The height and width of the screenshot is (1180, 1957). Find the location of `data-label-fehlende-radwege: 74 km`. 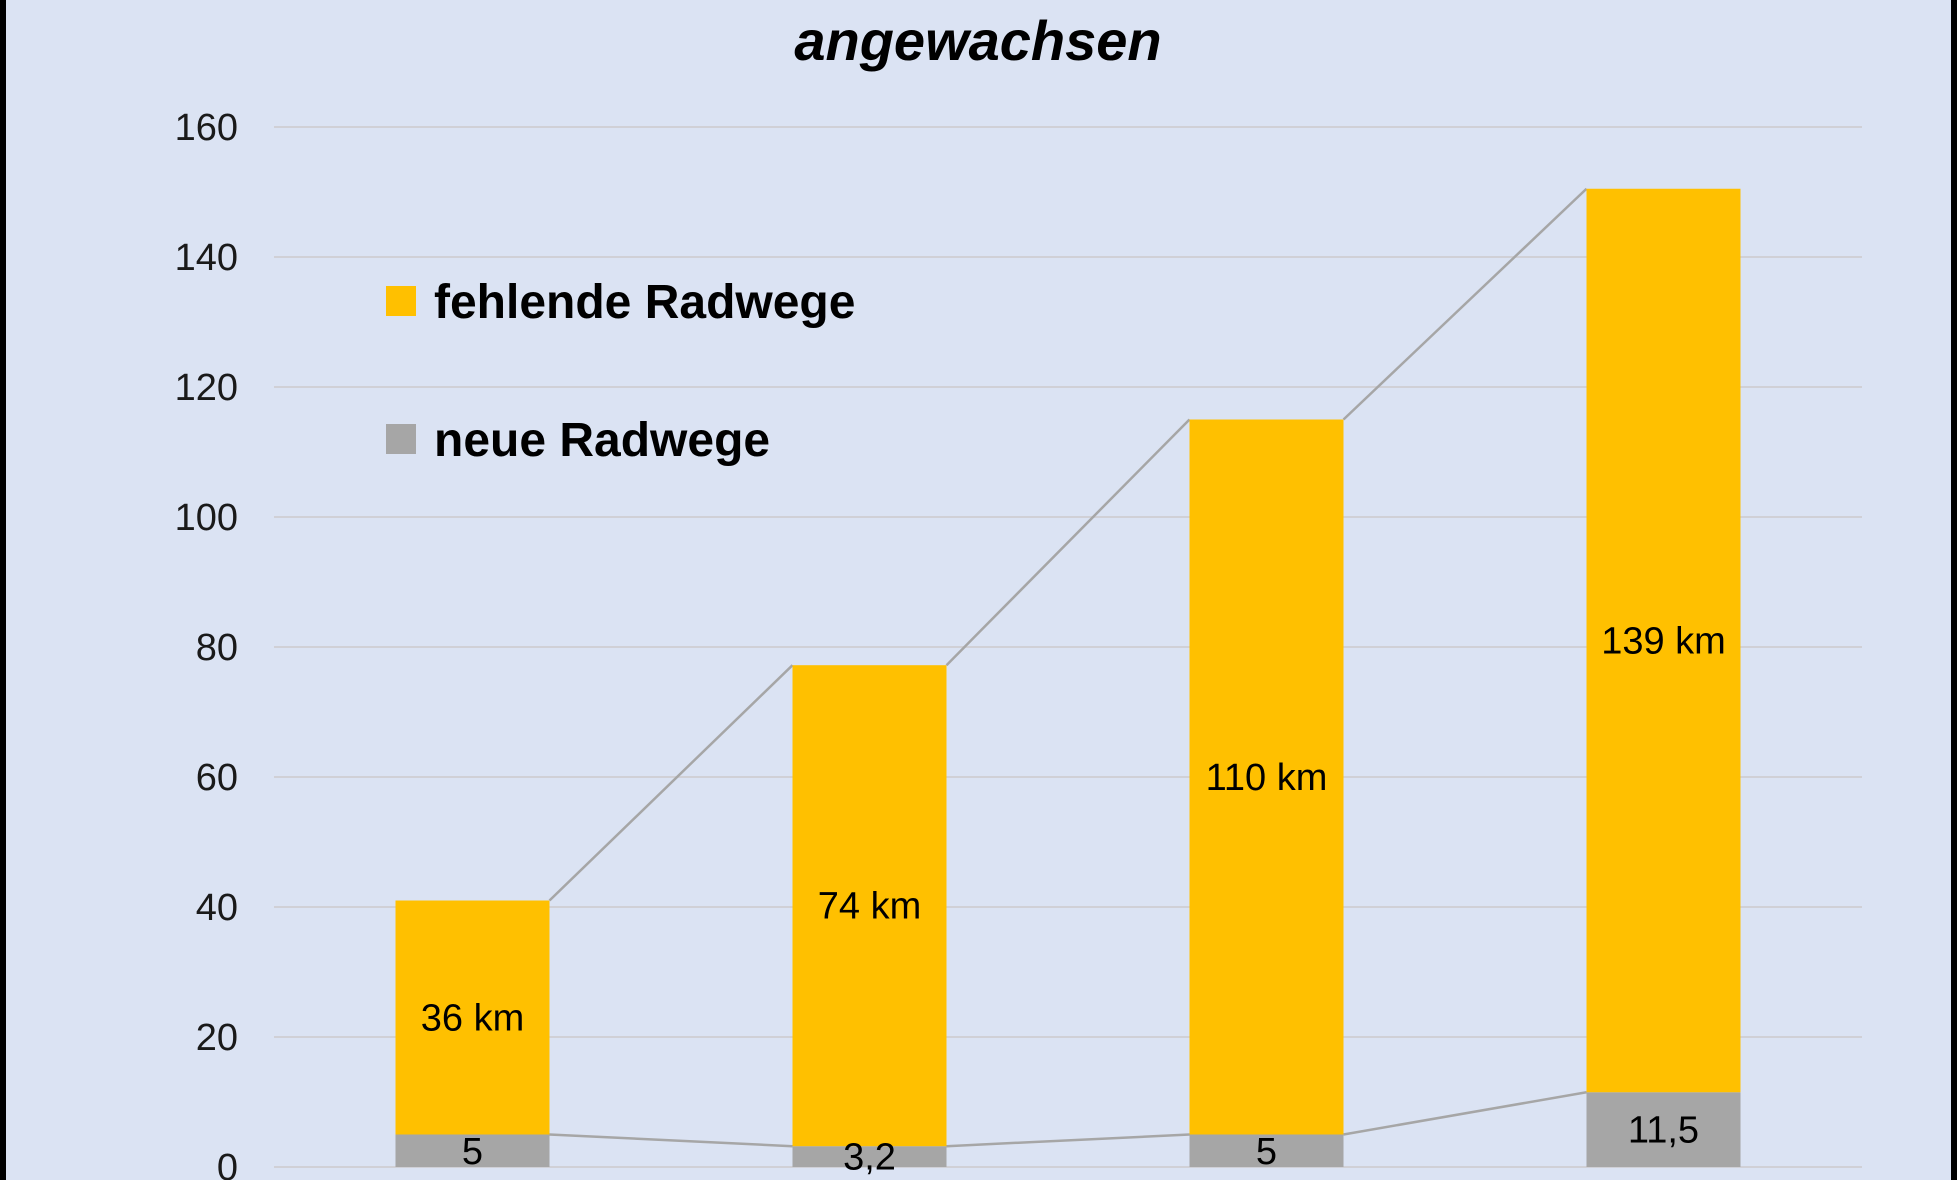

data-label-fehlende-radwege: 74 km is located at coordinates (869, 907).